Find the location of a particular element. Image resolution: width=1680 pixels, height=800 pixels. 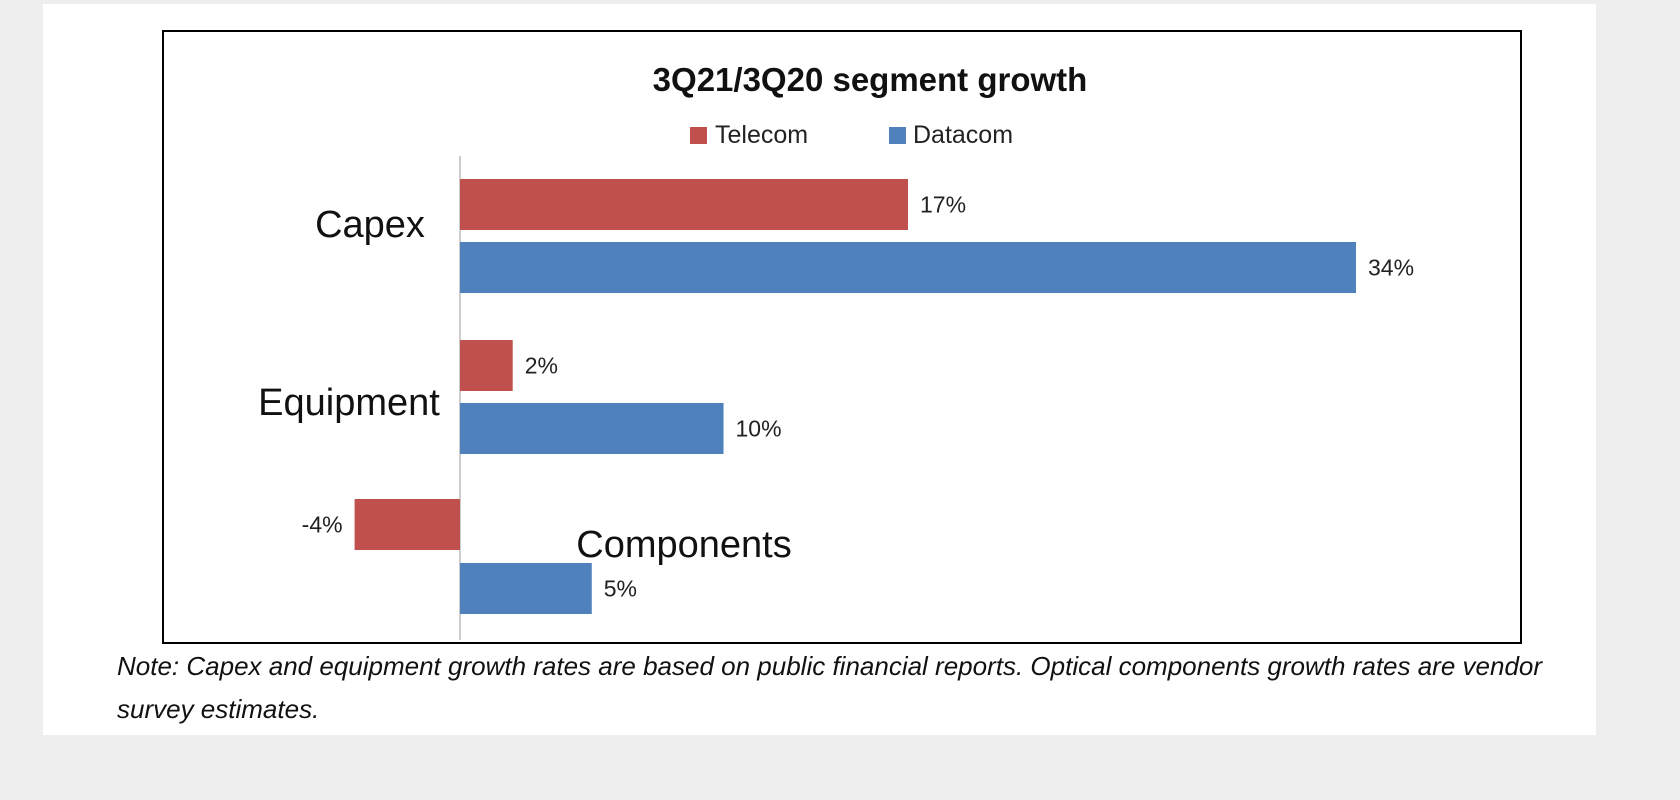

bar-components-telecom is located at coordinates (407, 524).